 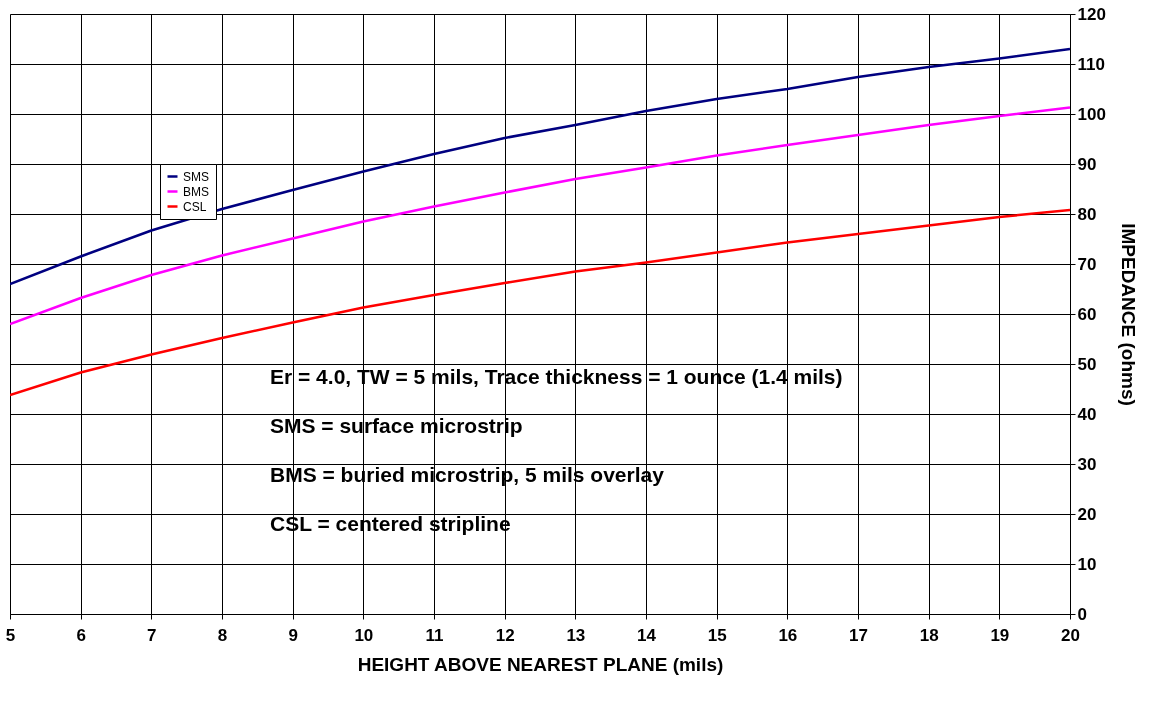 I want to click on y-tick-label: 10, so click(x=1087, y=564).